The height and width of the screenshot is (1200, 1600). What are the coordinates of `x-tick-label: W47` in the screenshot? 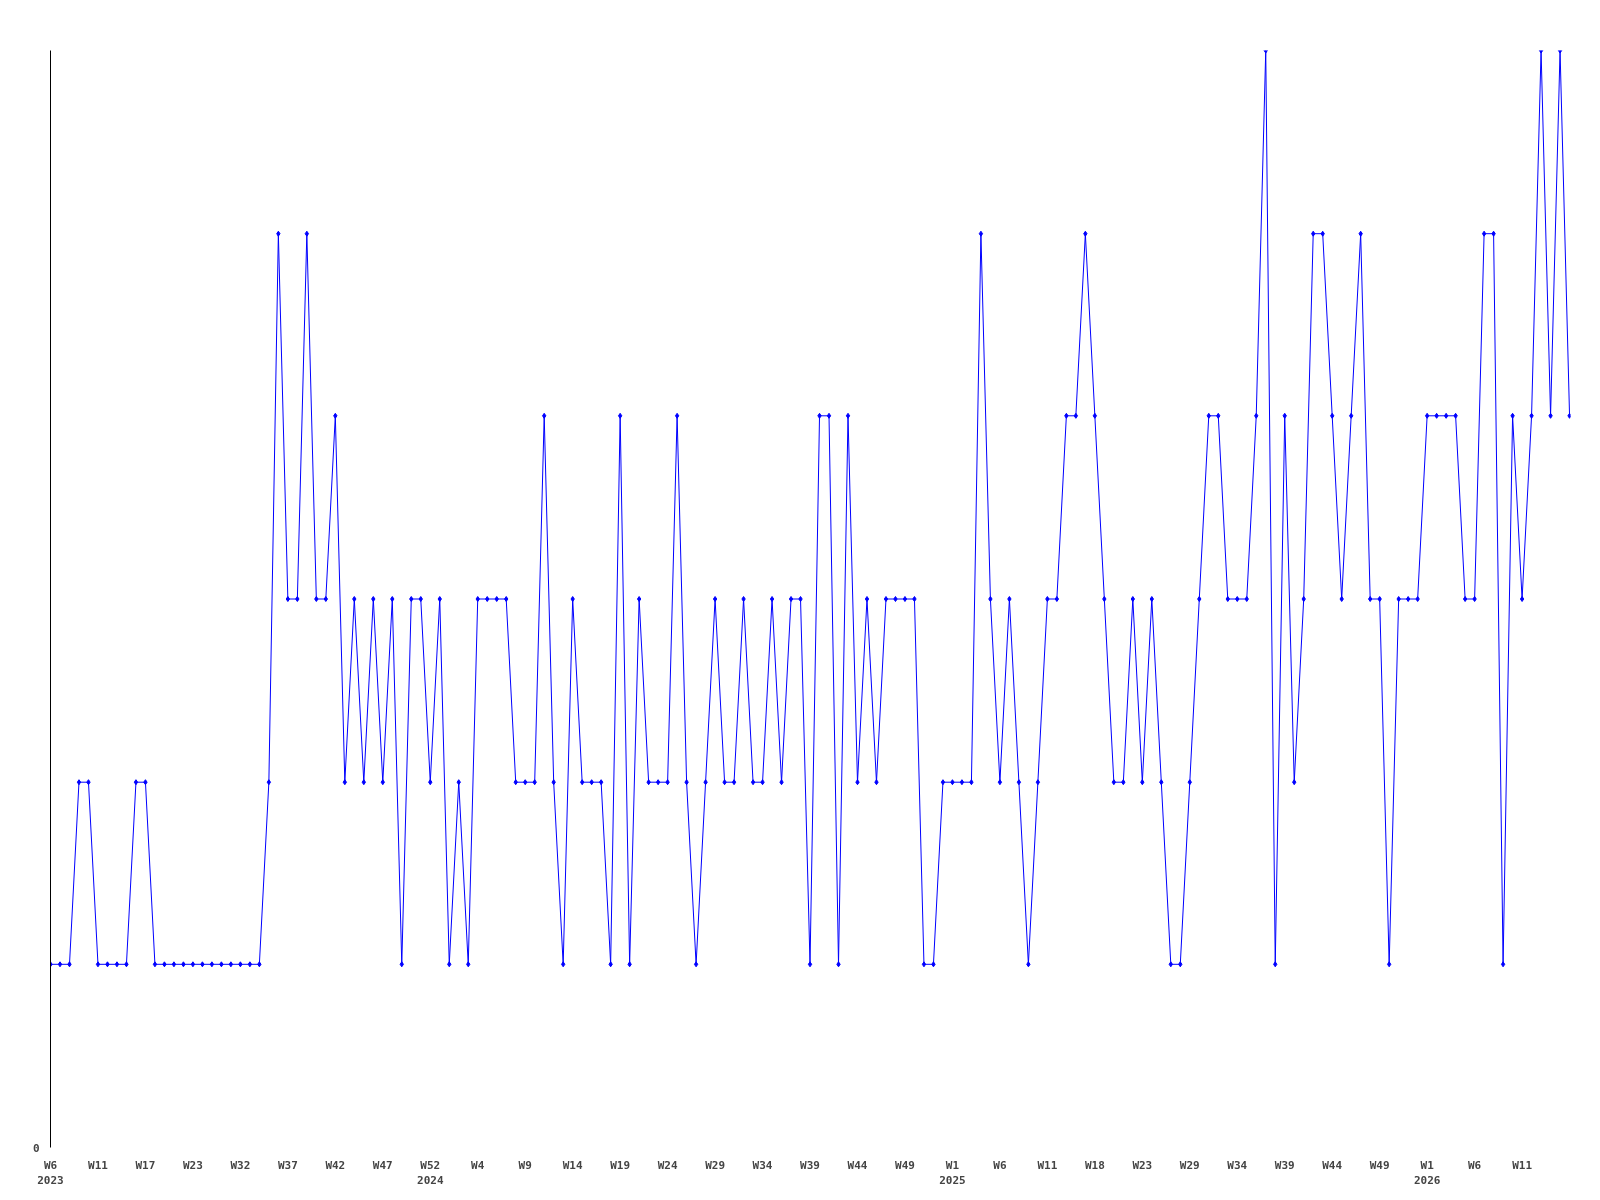 It's located at (382, 1165).